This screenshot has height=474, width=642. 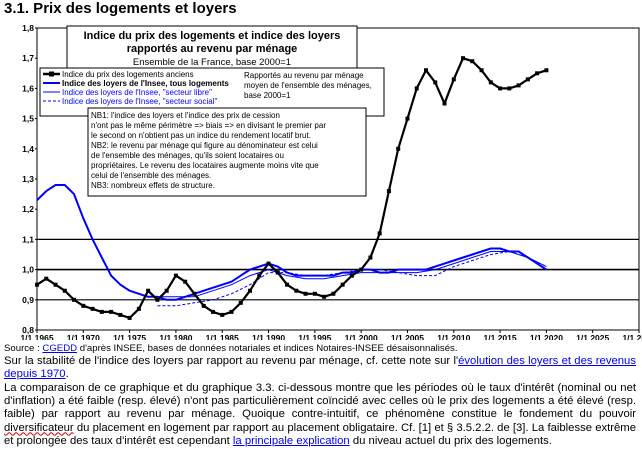 What do you see at coordinates (28, 179) in the screenshot?
I see `y-tick-label: 1,3` at bounding box center [28, 179].